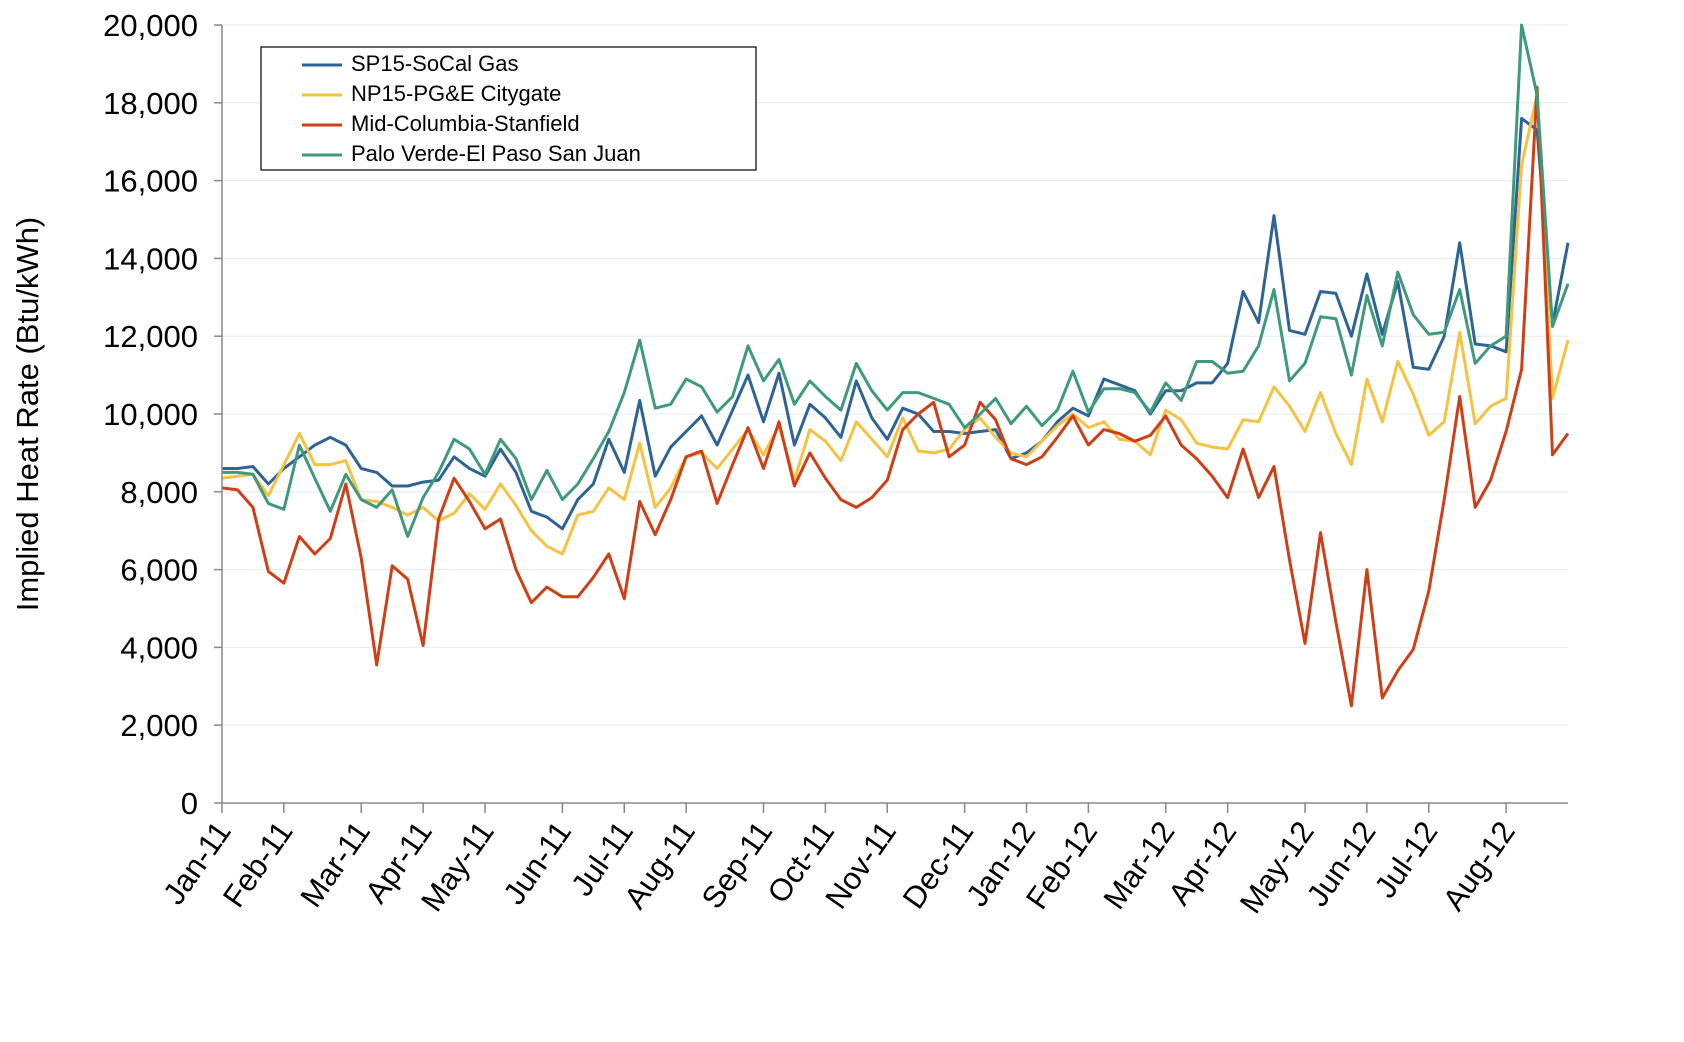 The width and height of the screenshot is (1684, 1042). Describe the element at coordinates (150, 103) in the screenshot. I see `y-tick-label: 18,000` at that location.